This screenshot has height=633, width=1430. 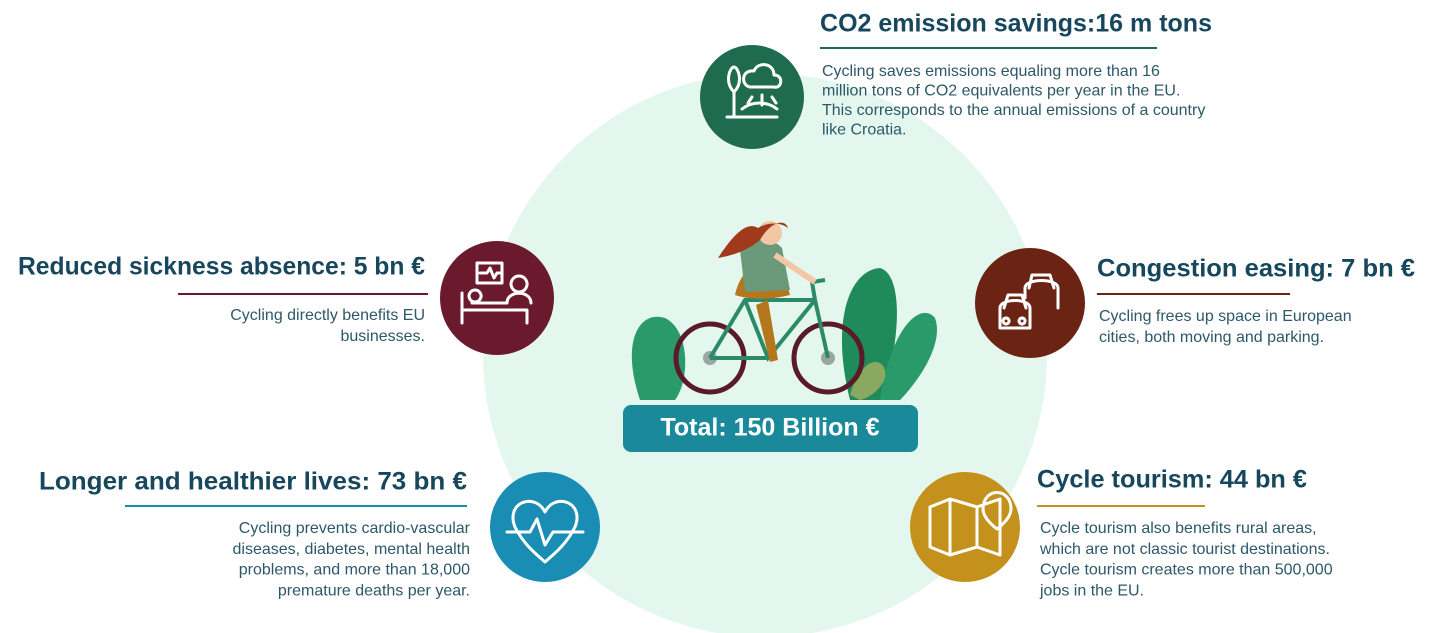 What do you see at coordinates (221, 267) in the screenshot?
I see `item-title: Reduced sickness absence: 5 bn €` at bounding box center [221, 267].